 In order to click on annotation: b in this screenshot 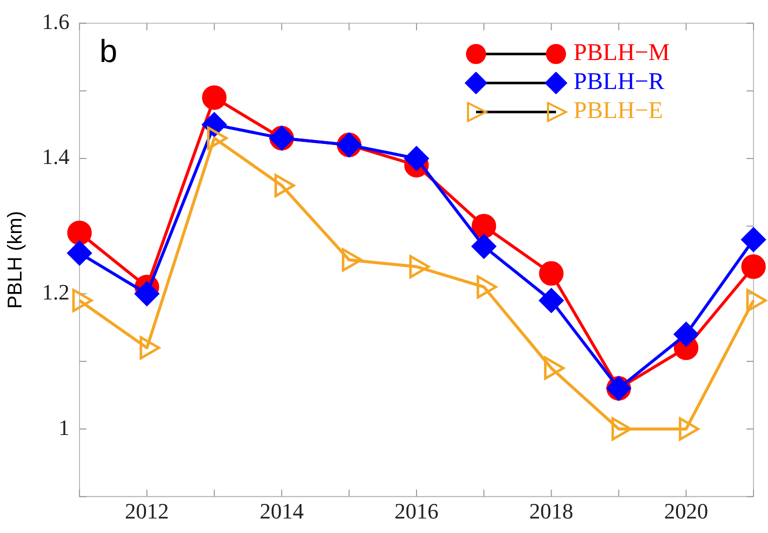, I will do `click(109, 51)`.